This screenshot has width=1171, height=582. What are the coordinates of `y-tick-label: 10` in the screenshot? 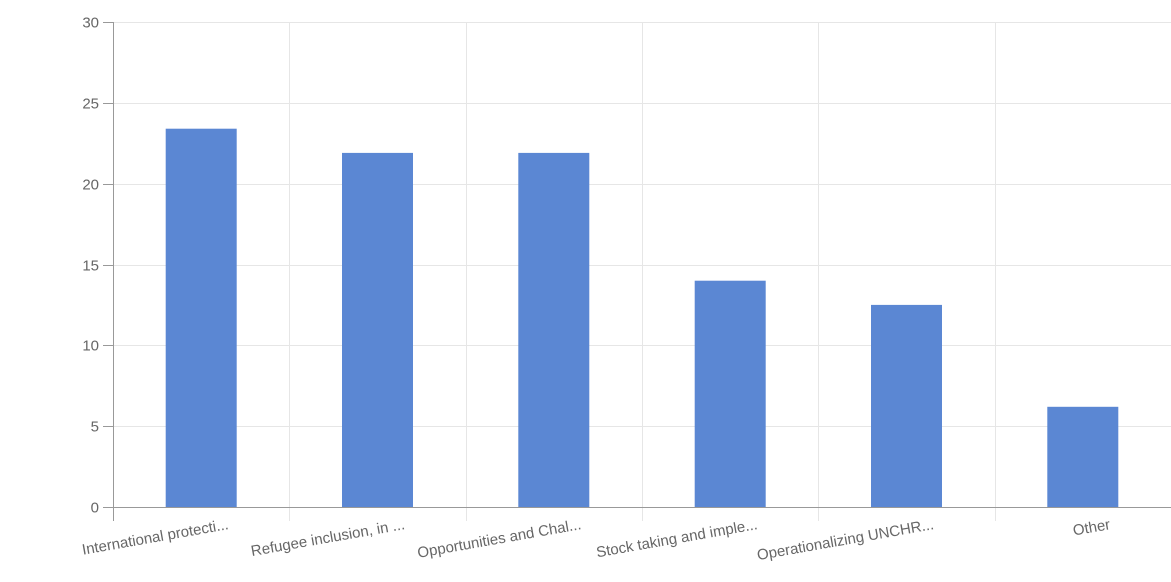 It's located at (90, 346).